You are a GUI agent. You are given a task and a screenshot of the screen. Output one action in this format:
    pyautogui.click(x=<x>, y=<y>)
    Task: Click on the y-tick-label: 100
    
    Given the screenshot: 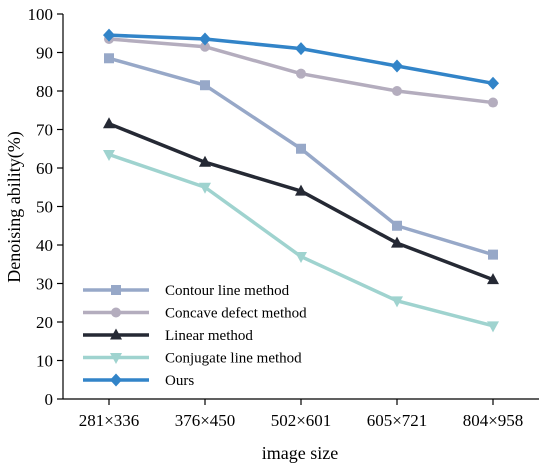 What is the action you would take?
    pyautogui.click(x=41, y=14)
    